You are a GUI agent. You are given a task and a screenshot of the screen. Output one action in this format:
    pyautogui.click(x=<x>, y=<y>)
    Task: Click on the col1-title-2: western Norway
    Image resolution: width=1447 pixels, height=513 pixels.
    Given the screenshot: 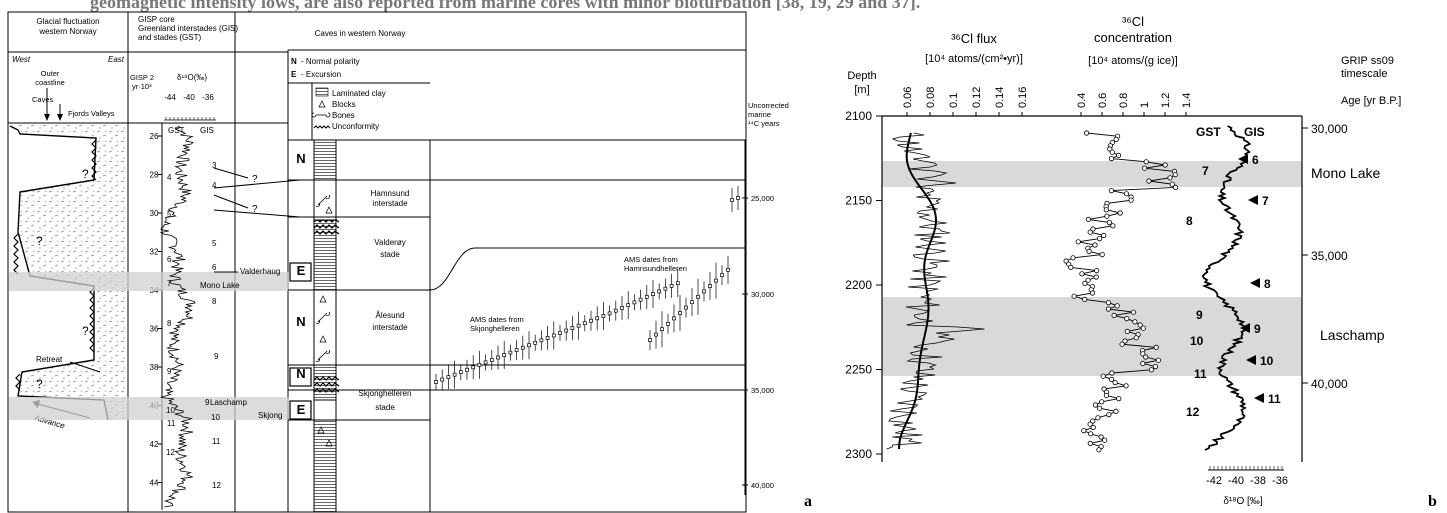 What is the action you would take?
    pyautogui.click(x=67, y=31)
    